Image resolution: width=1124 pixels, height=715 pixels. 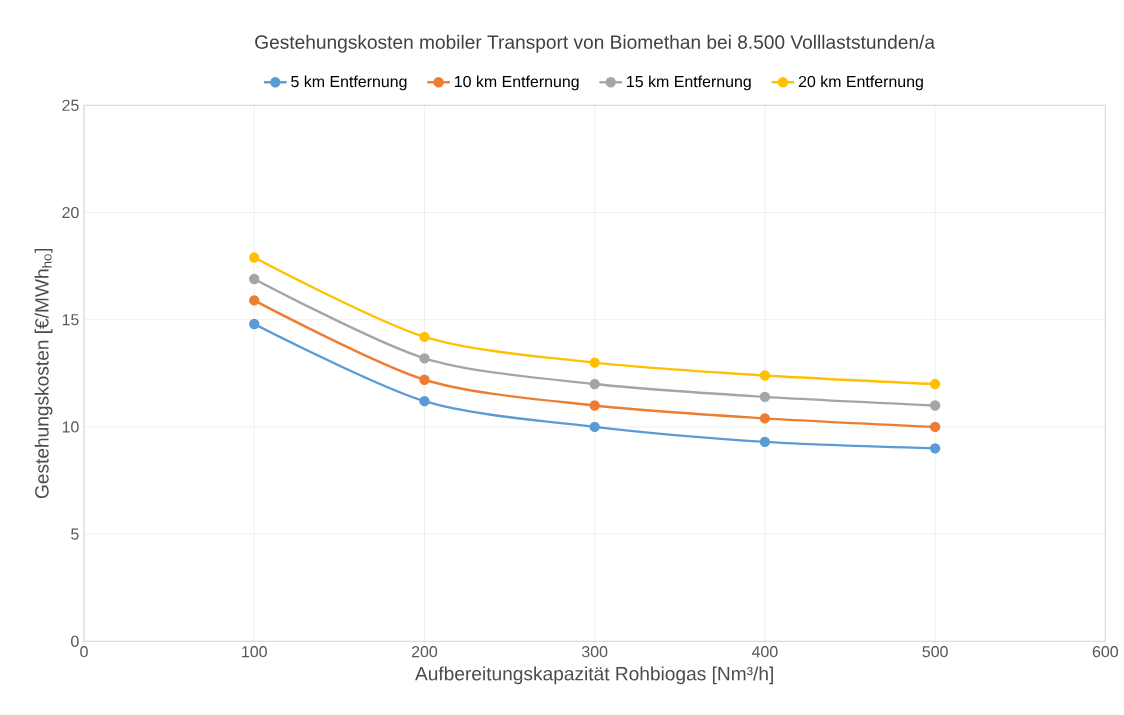 What do you see at coordinates (254, 652) in the screenshot?
I see `x-tick-label: 100` at bounding box center [254, 652].